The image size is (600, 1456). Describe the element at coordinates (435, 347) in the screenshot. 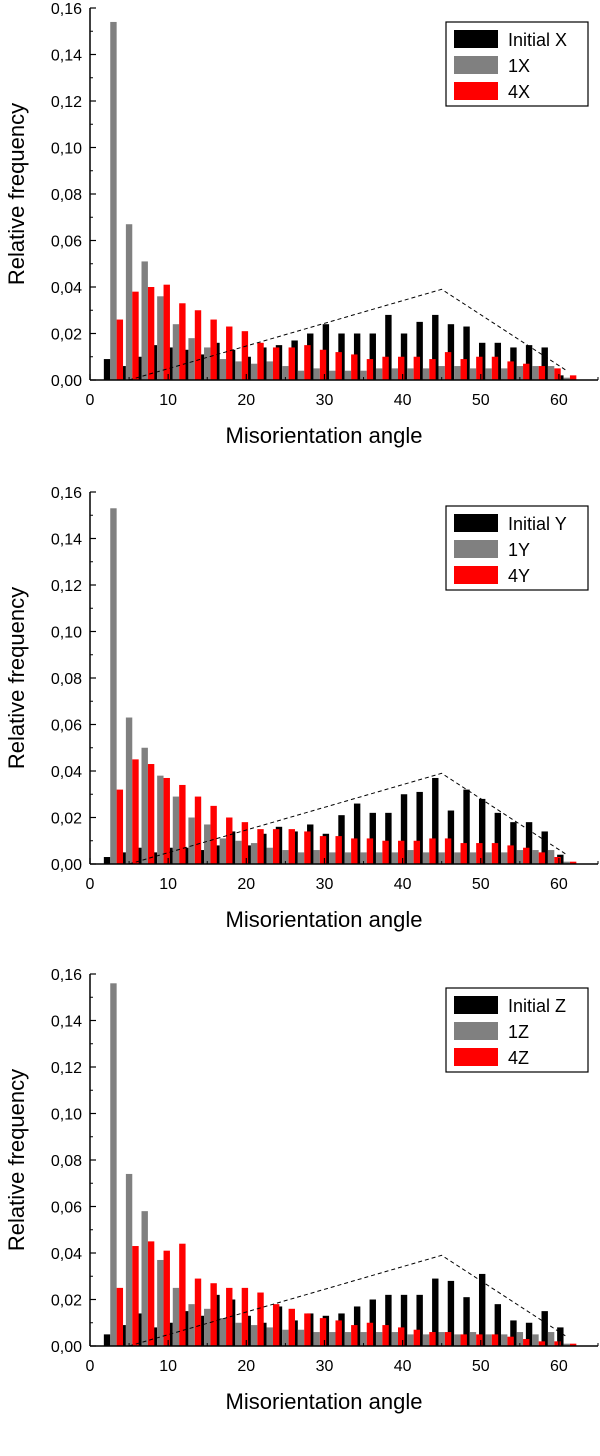

I see `bar-initial-x` at that location.